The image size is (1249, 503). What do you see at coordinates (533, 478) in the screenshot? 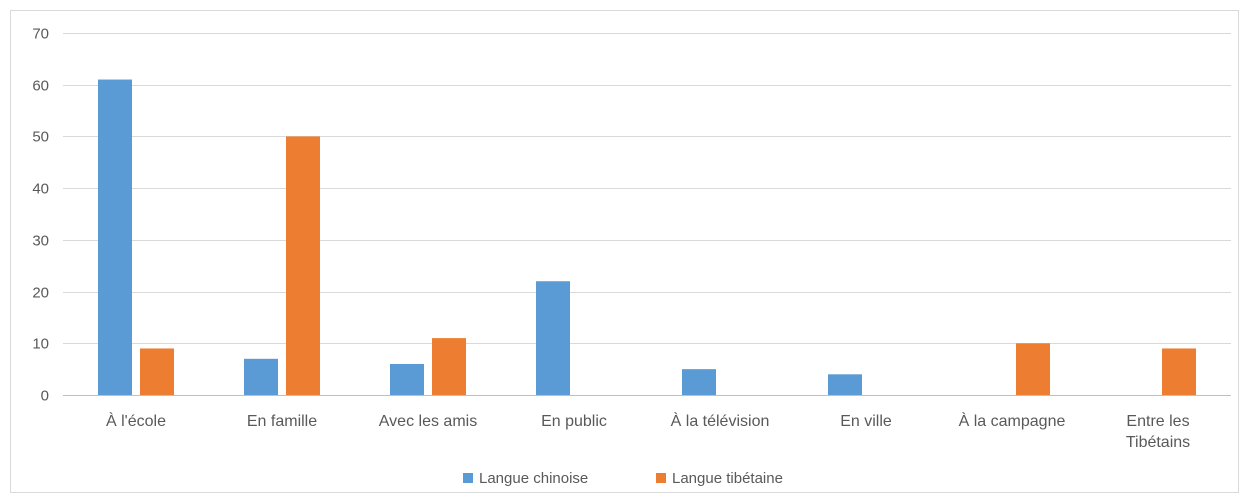
I see `legend-label: Langue chinoise` at bounding box center [533, 478].